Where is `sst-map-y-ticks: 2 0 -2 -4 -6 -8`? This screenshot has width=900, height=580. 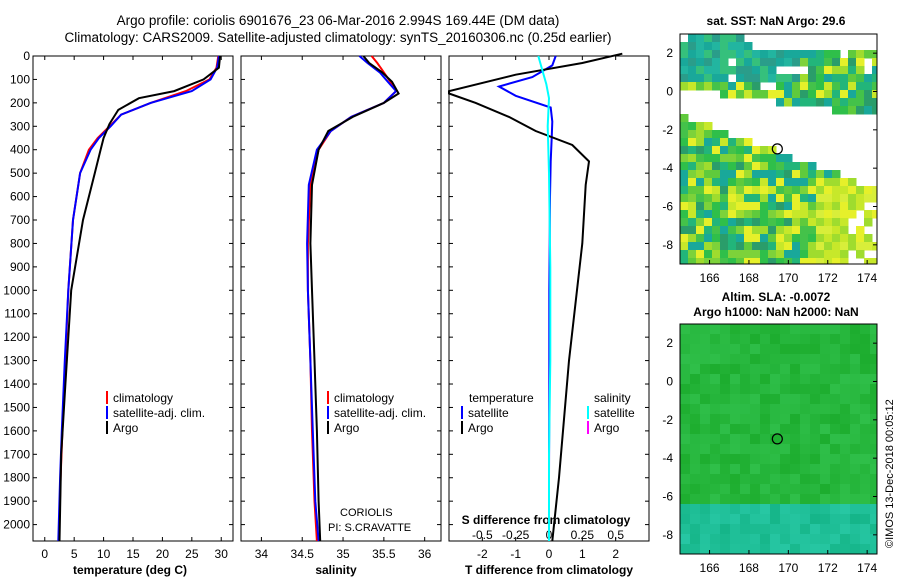
sst-map-y-ticks: 2 0 -2 -4 -6 -8 is located at coordinates (769, 149).